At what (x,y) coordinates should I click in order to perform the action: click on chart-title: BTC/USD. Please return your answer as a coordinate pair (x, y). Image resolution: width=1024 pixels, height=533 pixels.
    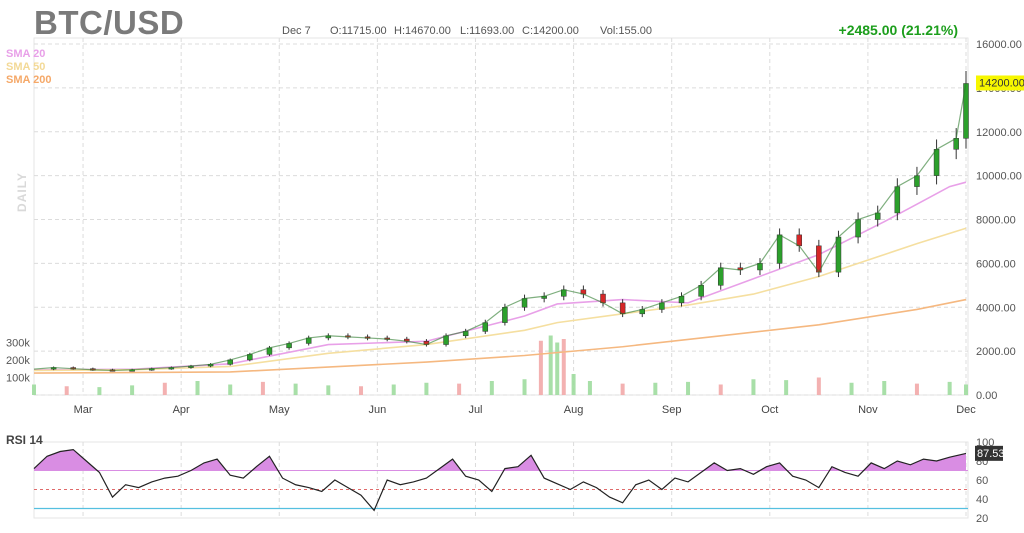
    Looking at the image, I should click on (109, 22).